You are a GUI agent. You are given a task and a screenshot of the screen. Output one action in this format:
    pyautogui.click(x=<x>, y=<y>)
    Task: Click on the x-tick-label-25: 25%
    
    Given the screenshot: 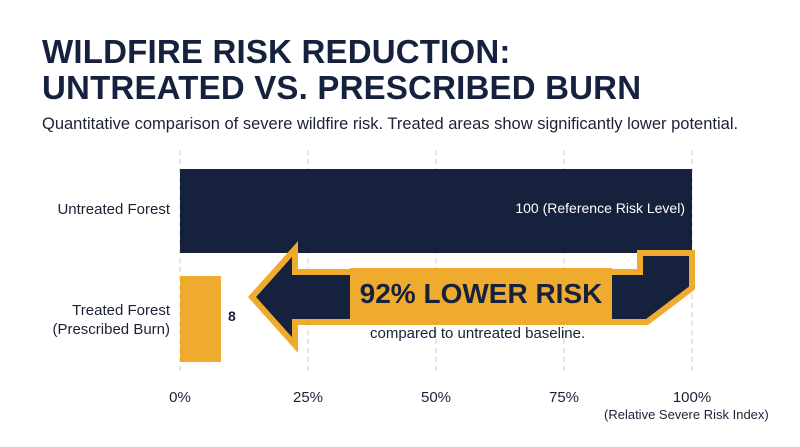 What is the action you would take?
    pyautogui.click(x=308, y=397)
    